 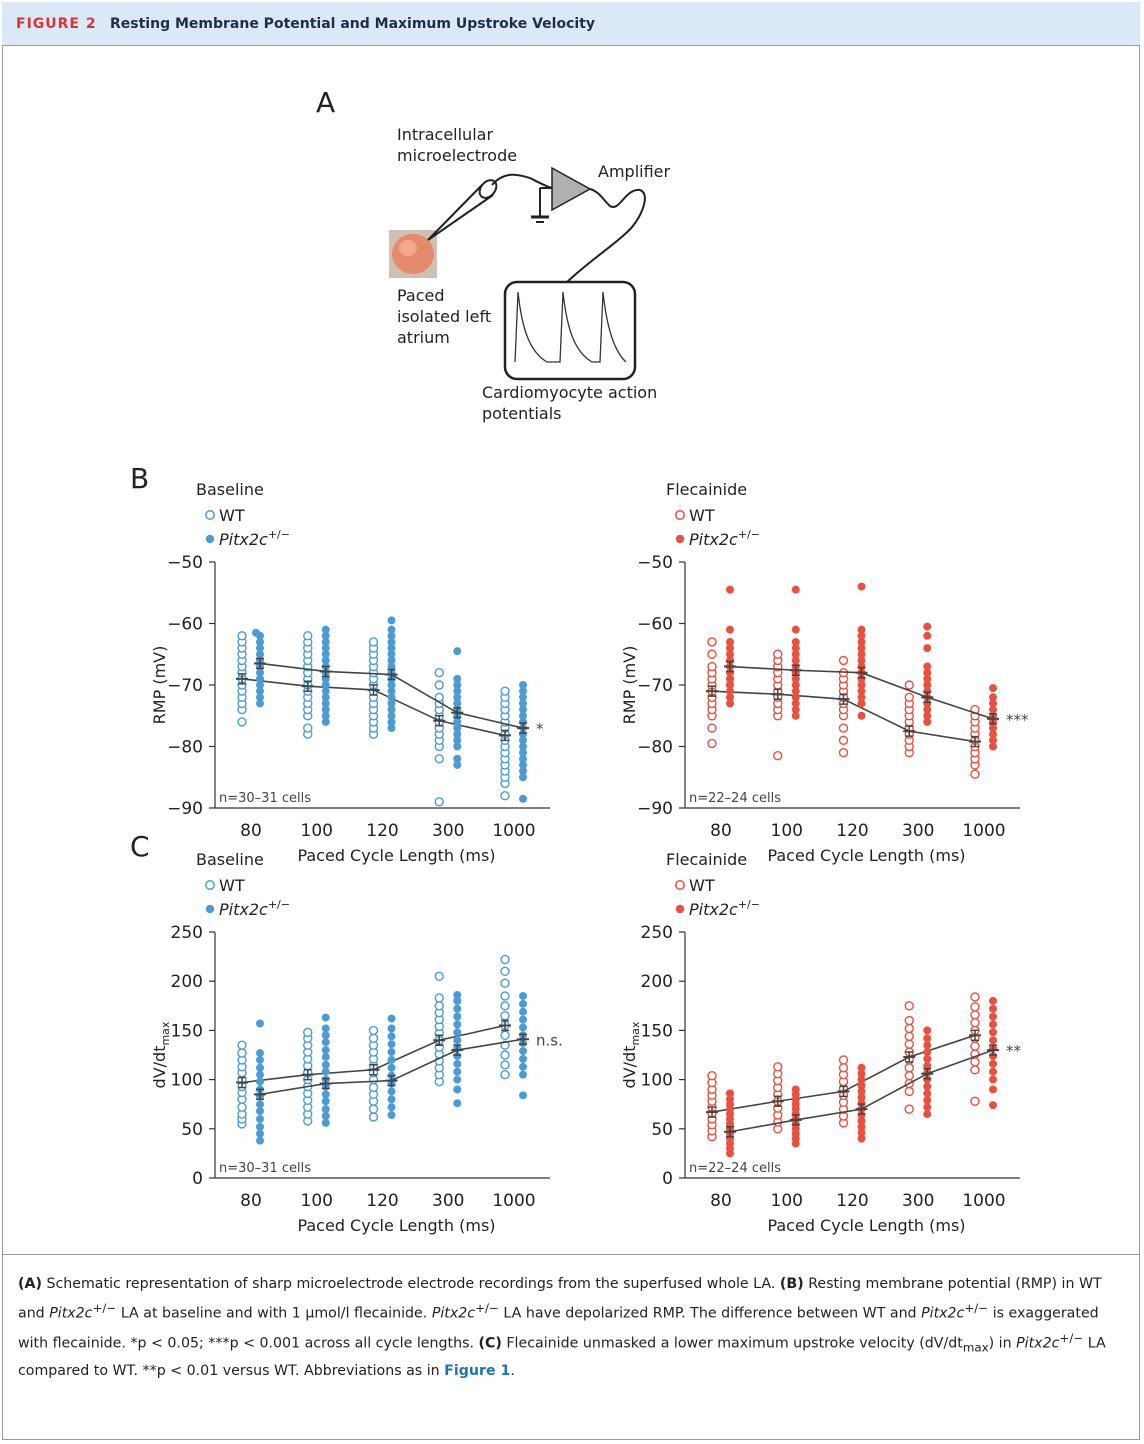 What do you see at coordinates (629, 685) in the screenshot?
I see `y-axis-label: RMP (mV)` at bounding box center [629, 685].